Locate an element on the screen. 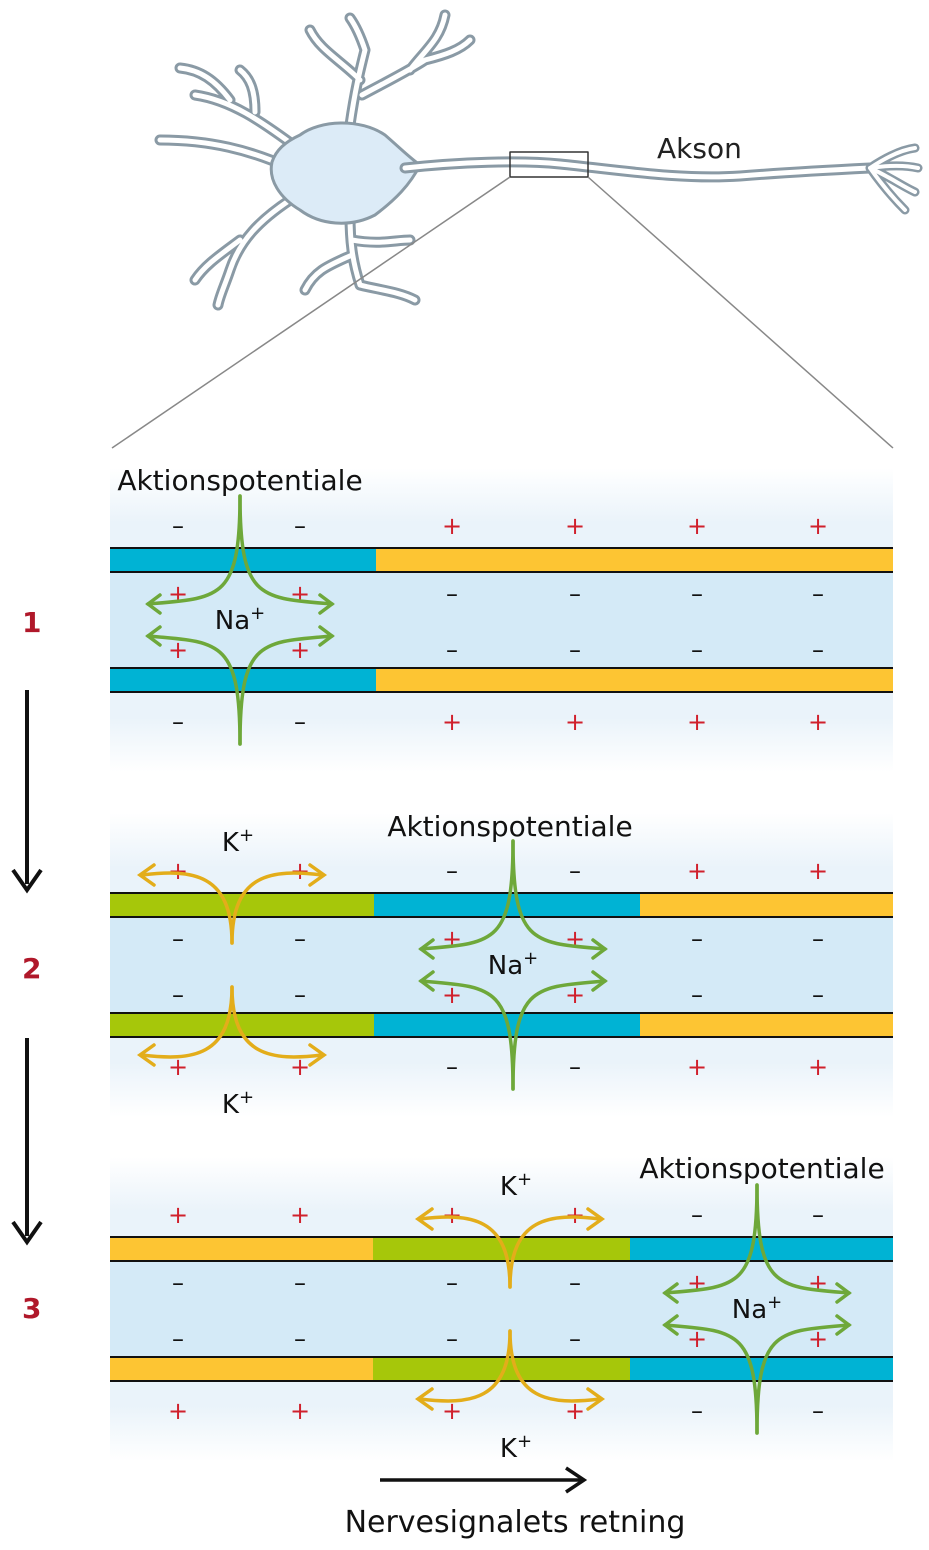 The height and width of the screenshot is (1550, 929). zoom-line-right is located at coordinates (740, 312).